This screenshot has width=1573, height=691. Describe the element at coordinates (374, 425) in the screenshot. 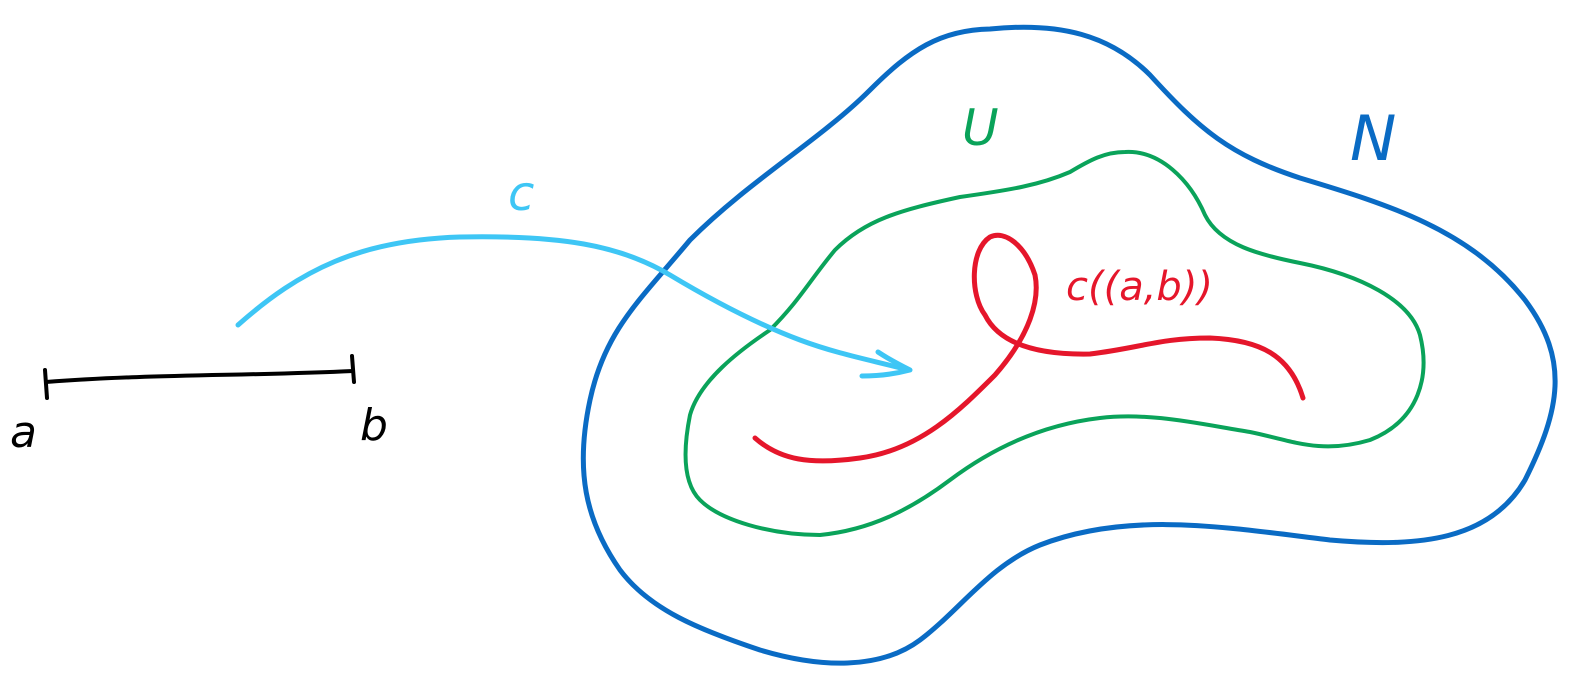

I see `interval-end-label: b` at that location.